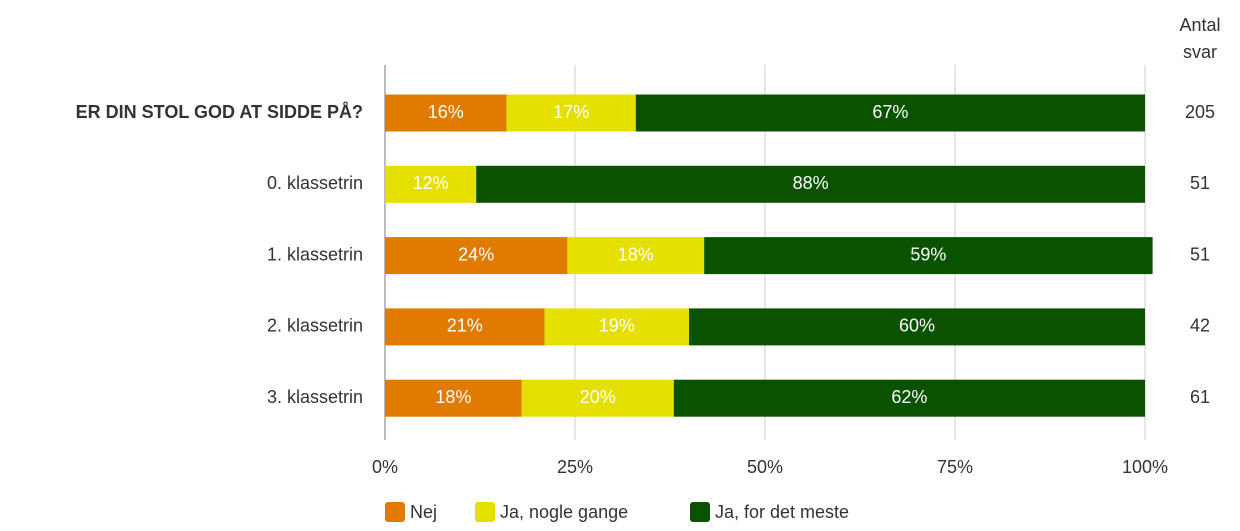 The image size is (1240, 531). What do you see at coordinates (564, 512) in the screenshot?
I see `legend-label: Ja, nogle gange` at bounding box center [564, 512].